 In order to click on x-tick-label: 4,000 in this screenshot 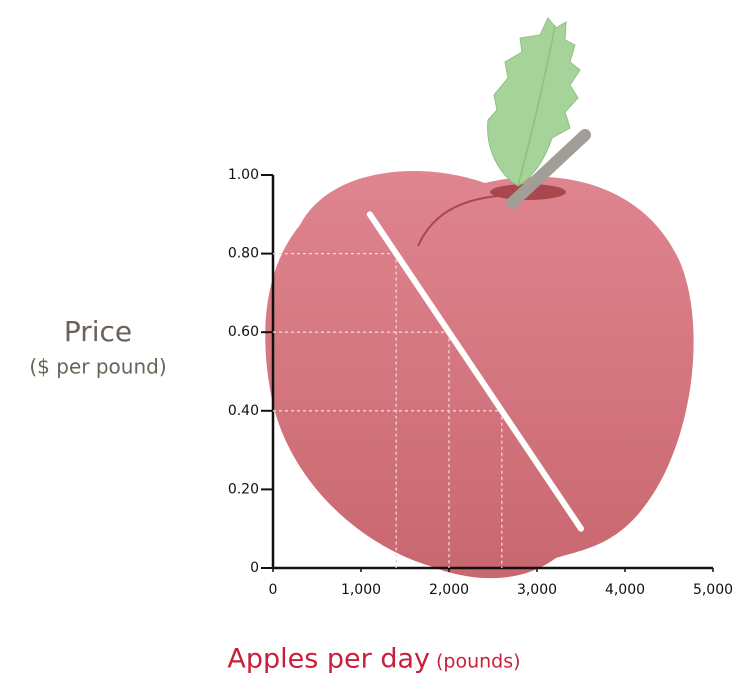, I will do `click(625, 590)`.